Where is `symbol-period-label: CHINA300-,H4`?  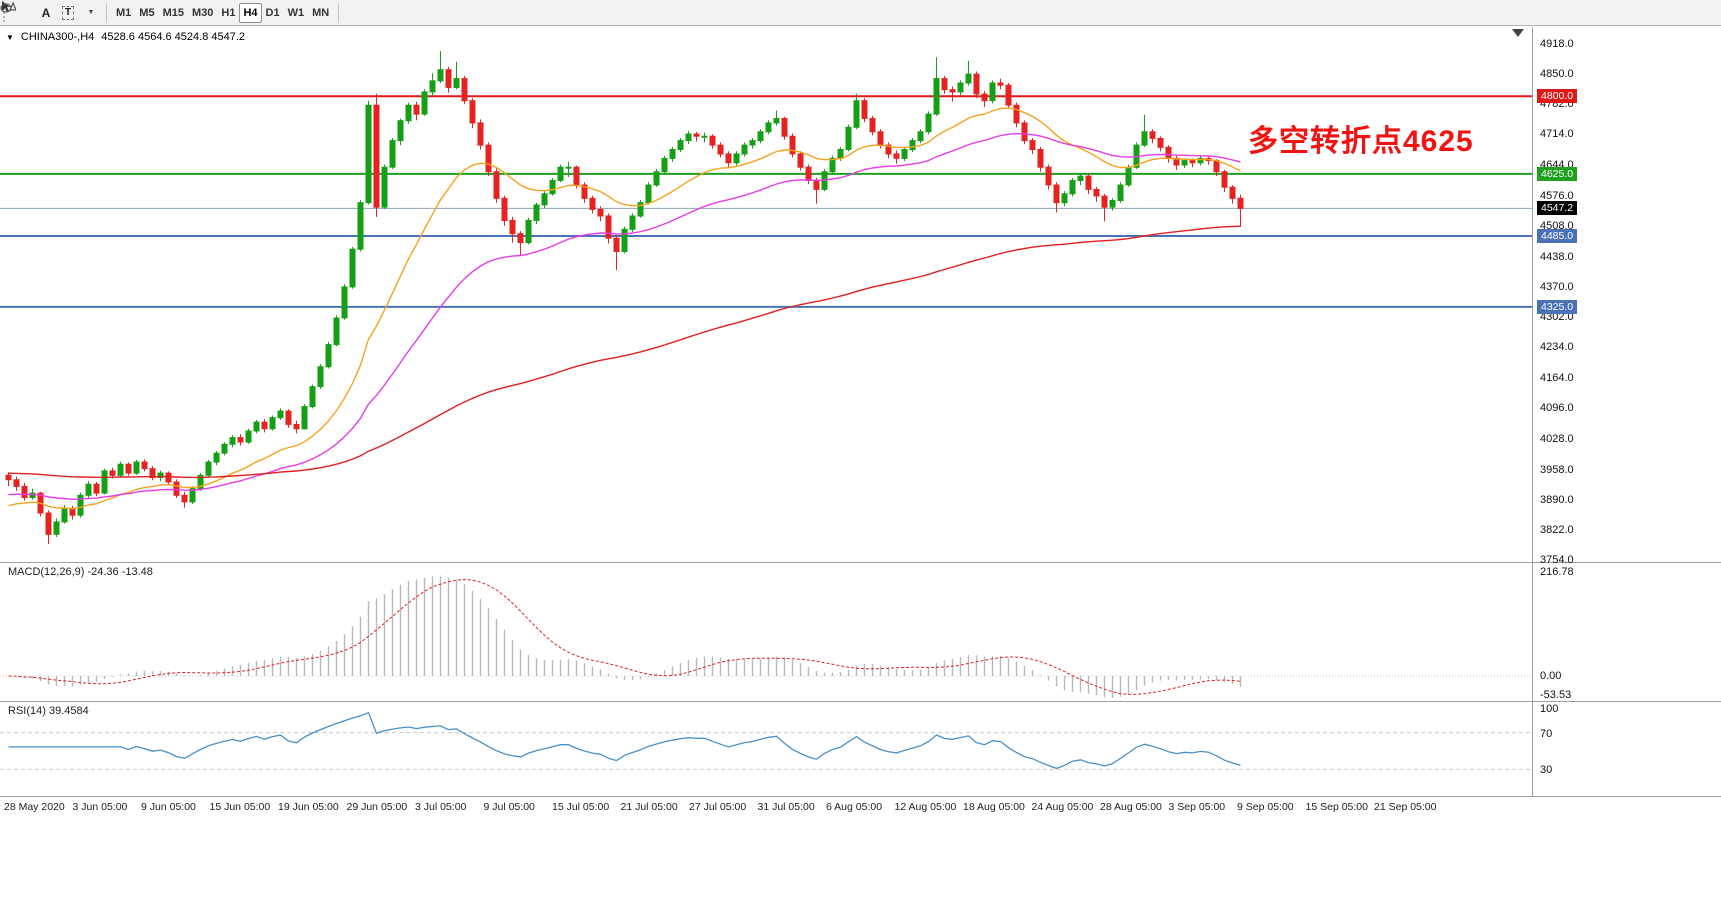
symbol-period-label: CHINA300-,H4 is located at coordinates (57, 37).